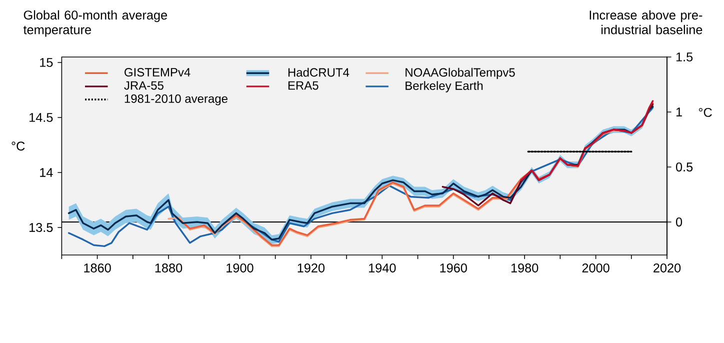 This screenshot has width=724, height=343. What do you see at coordinates (41, 227) in the screenshot?
I see `y-tick-label: 13.5` at bounding box center [41, 227].